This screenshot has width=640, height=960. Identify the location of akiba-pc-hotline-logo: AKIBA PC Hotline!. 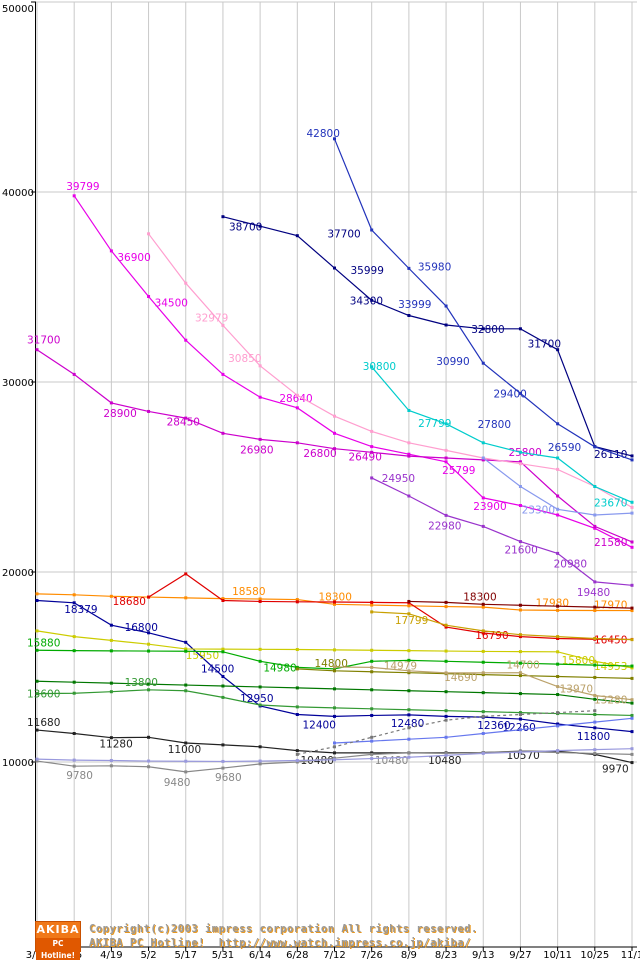
(58, 940).